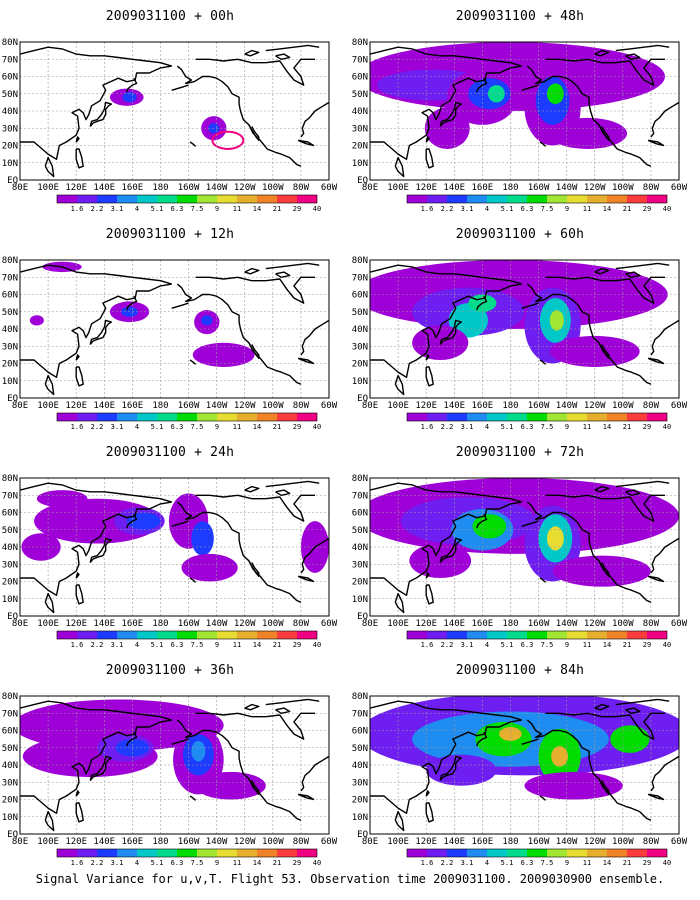 This screenshot has height=900, width=700. Describe the element at coordinates (117, 645) in the screenshot. I see `colorbar-tick-label: 3.1` at that location.